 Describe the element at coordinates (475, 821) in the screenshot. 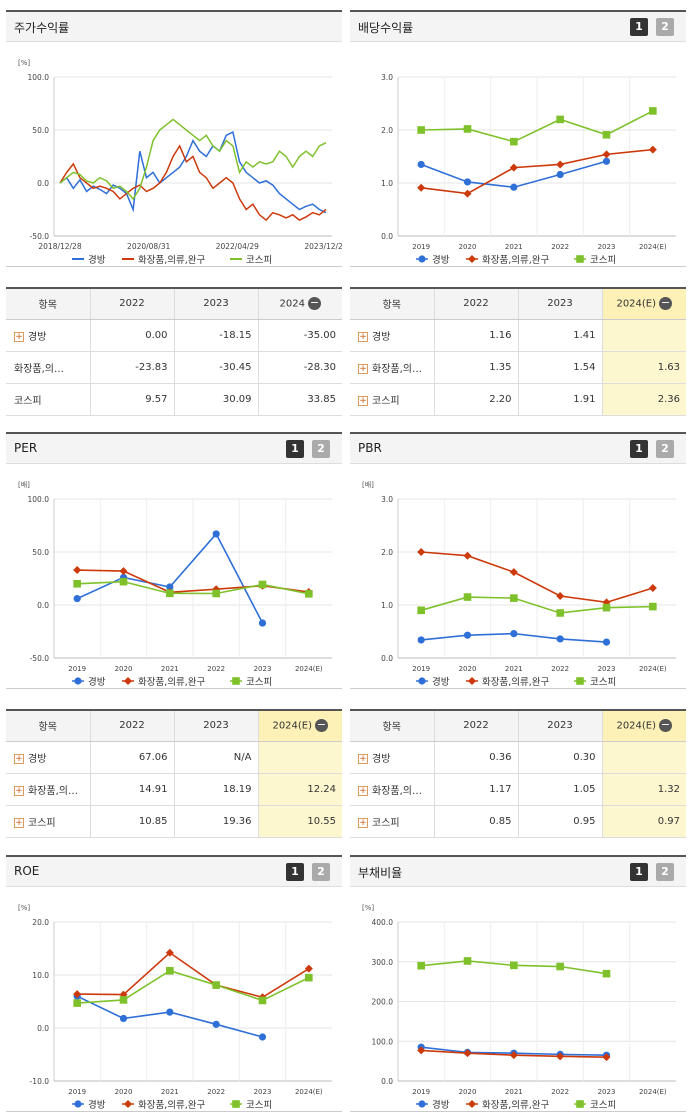

I see `value-cell: 0.85` at that location.